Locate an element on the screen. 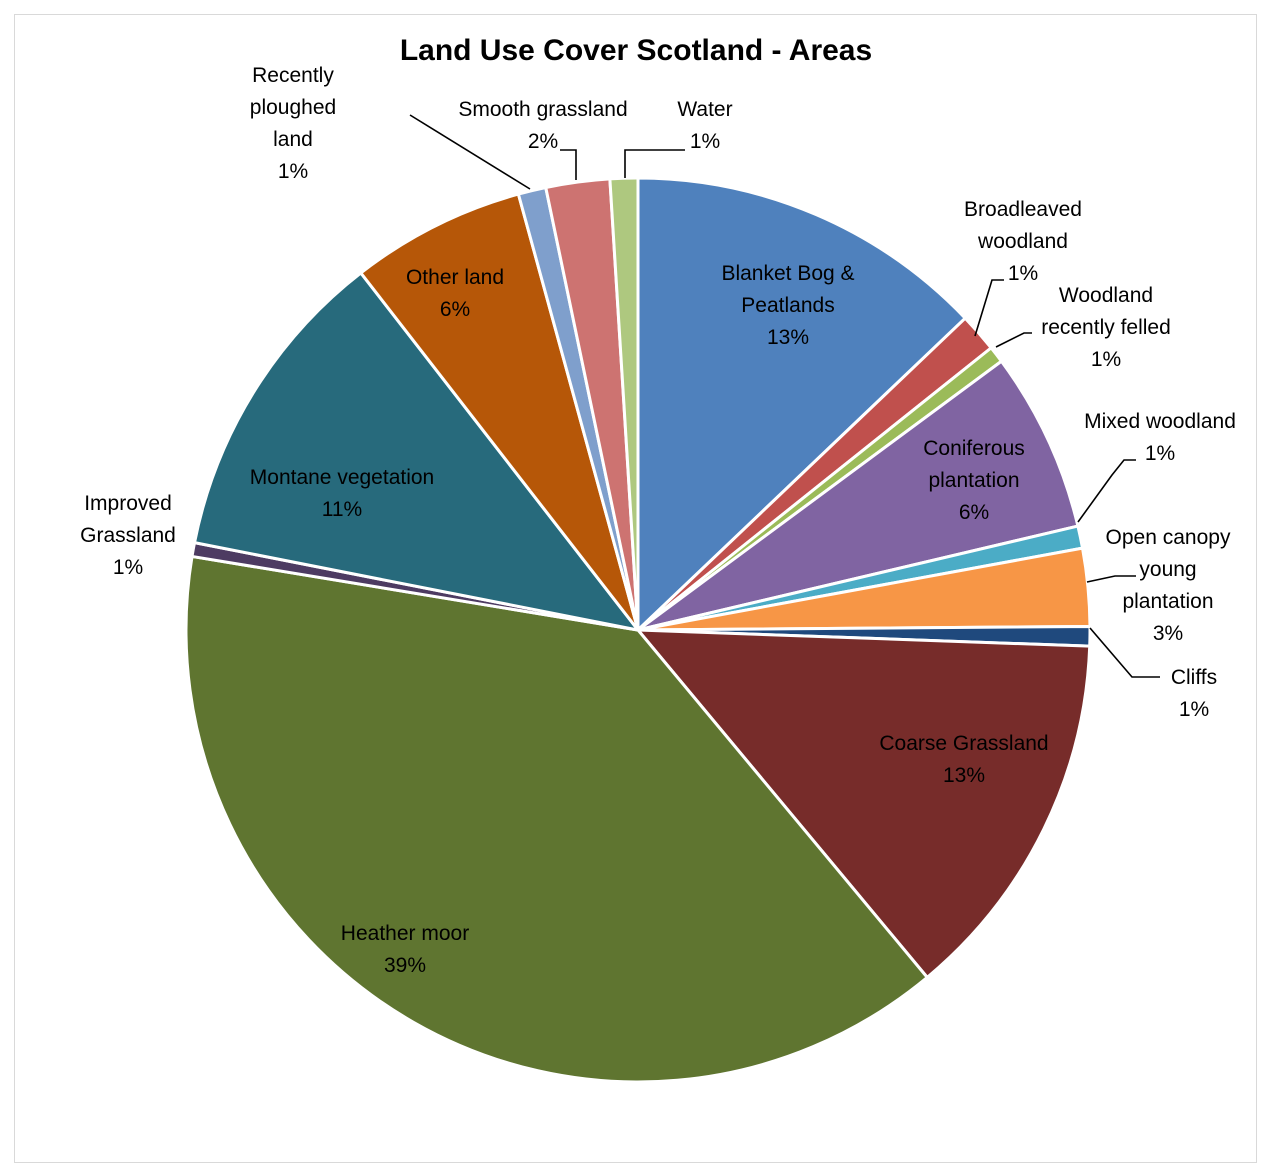 This screenshot has height=1173, width=1272. slice-label-montane-vegetation: Montane vegetation 11% is located at coordinates (342, 493).